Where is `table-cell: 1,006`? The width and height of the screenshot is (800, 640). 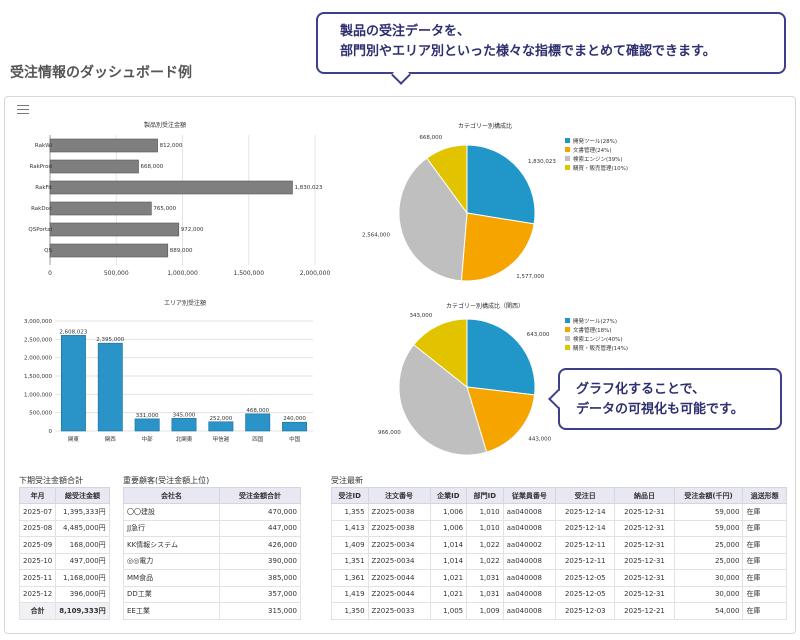
table-cell: 1,006 is located at coordinates (448, 512).